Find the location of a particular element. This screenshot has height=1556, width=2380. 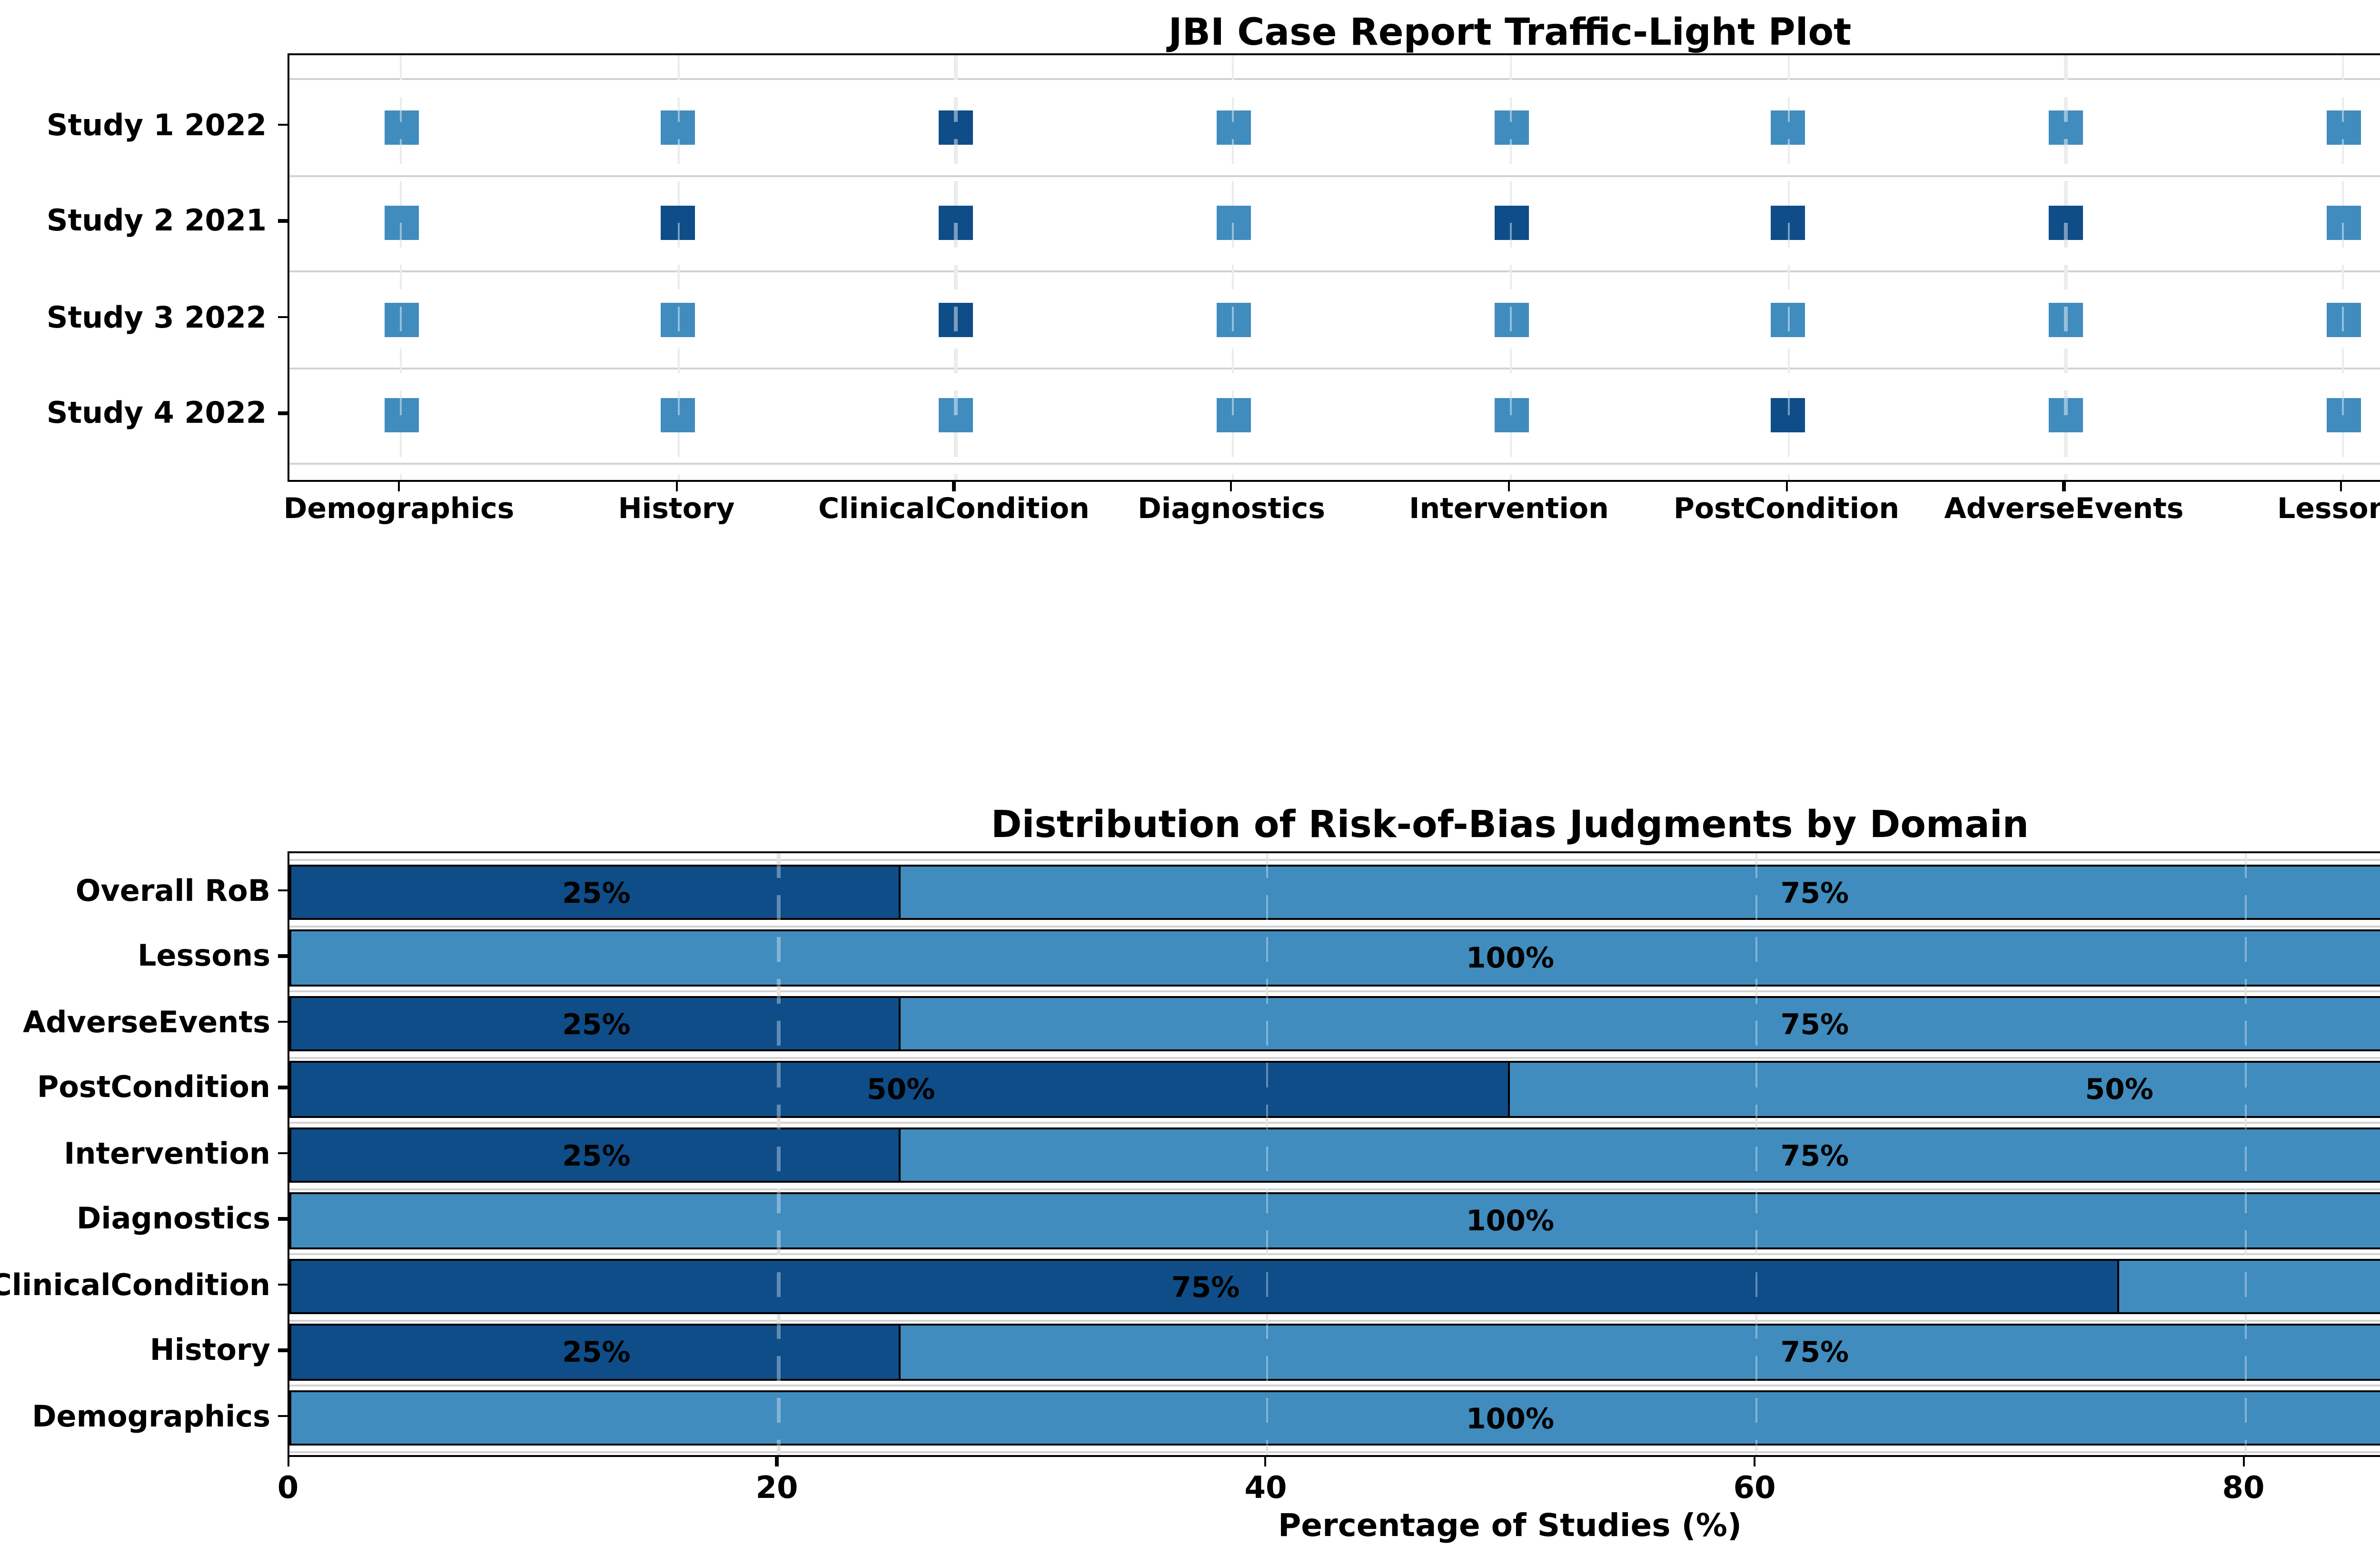

study-label: Study 3 2022 is located at coordinates (156, 317).